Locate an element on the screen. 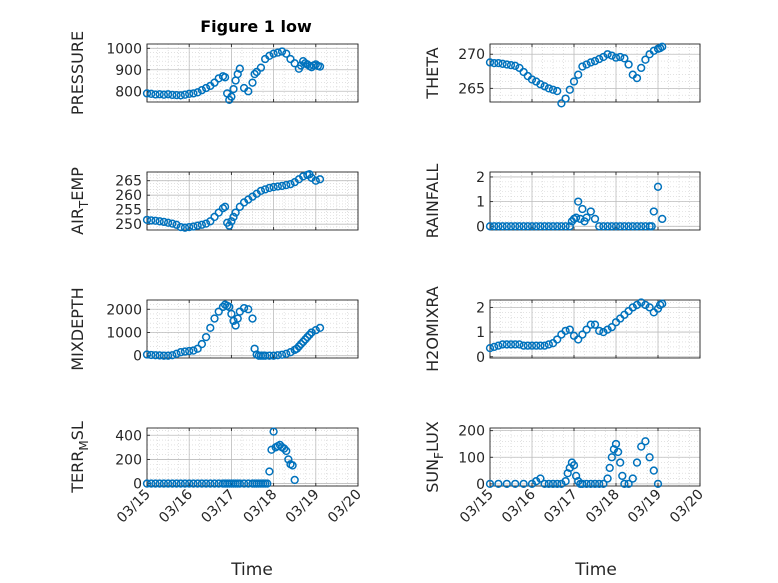 The width and height of the screenshot is (778, 583). x-axis-label-left: Time is located at coordinates (251, 570).